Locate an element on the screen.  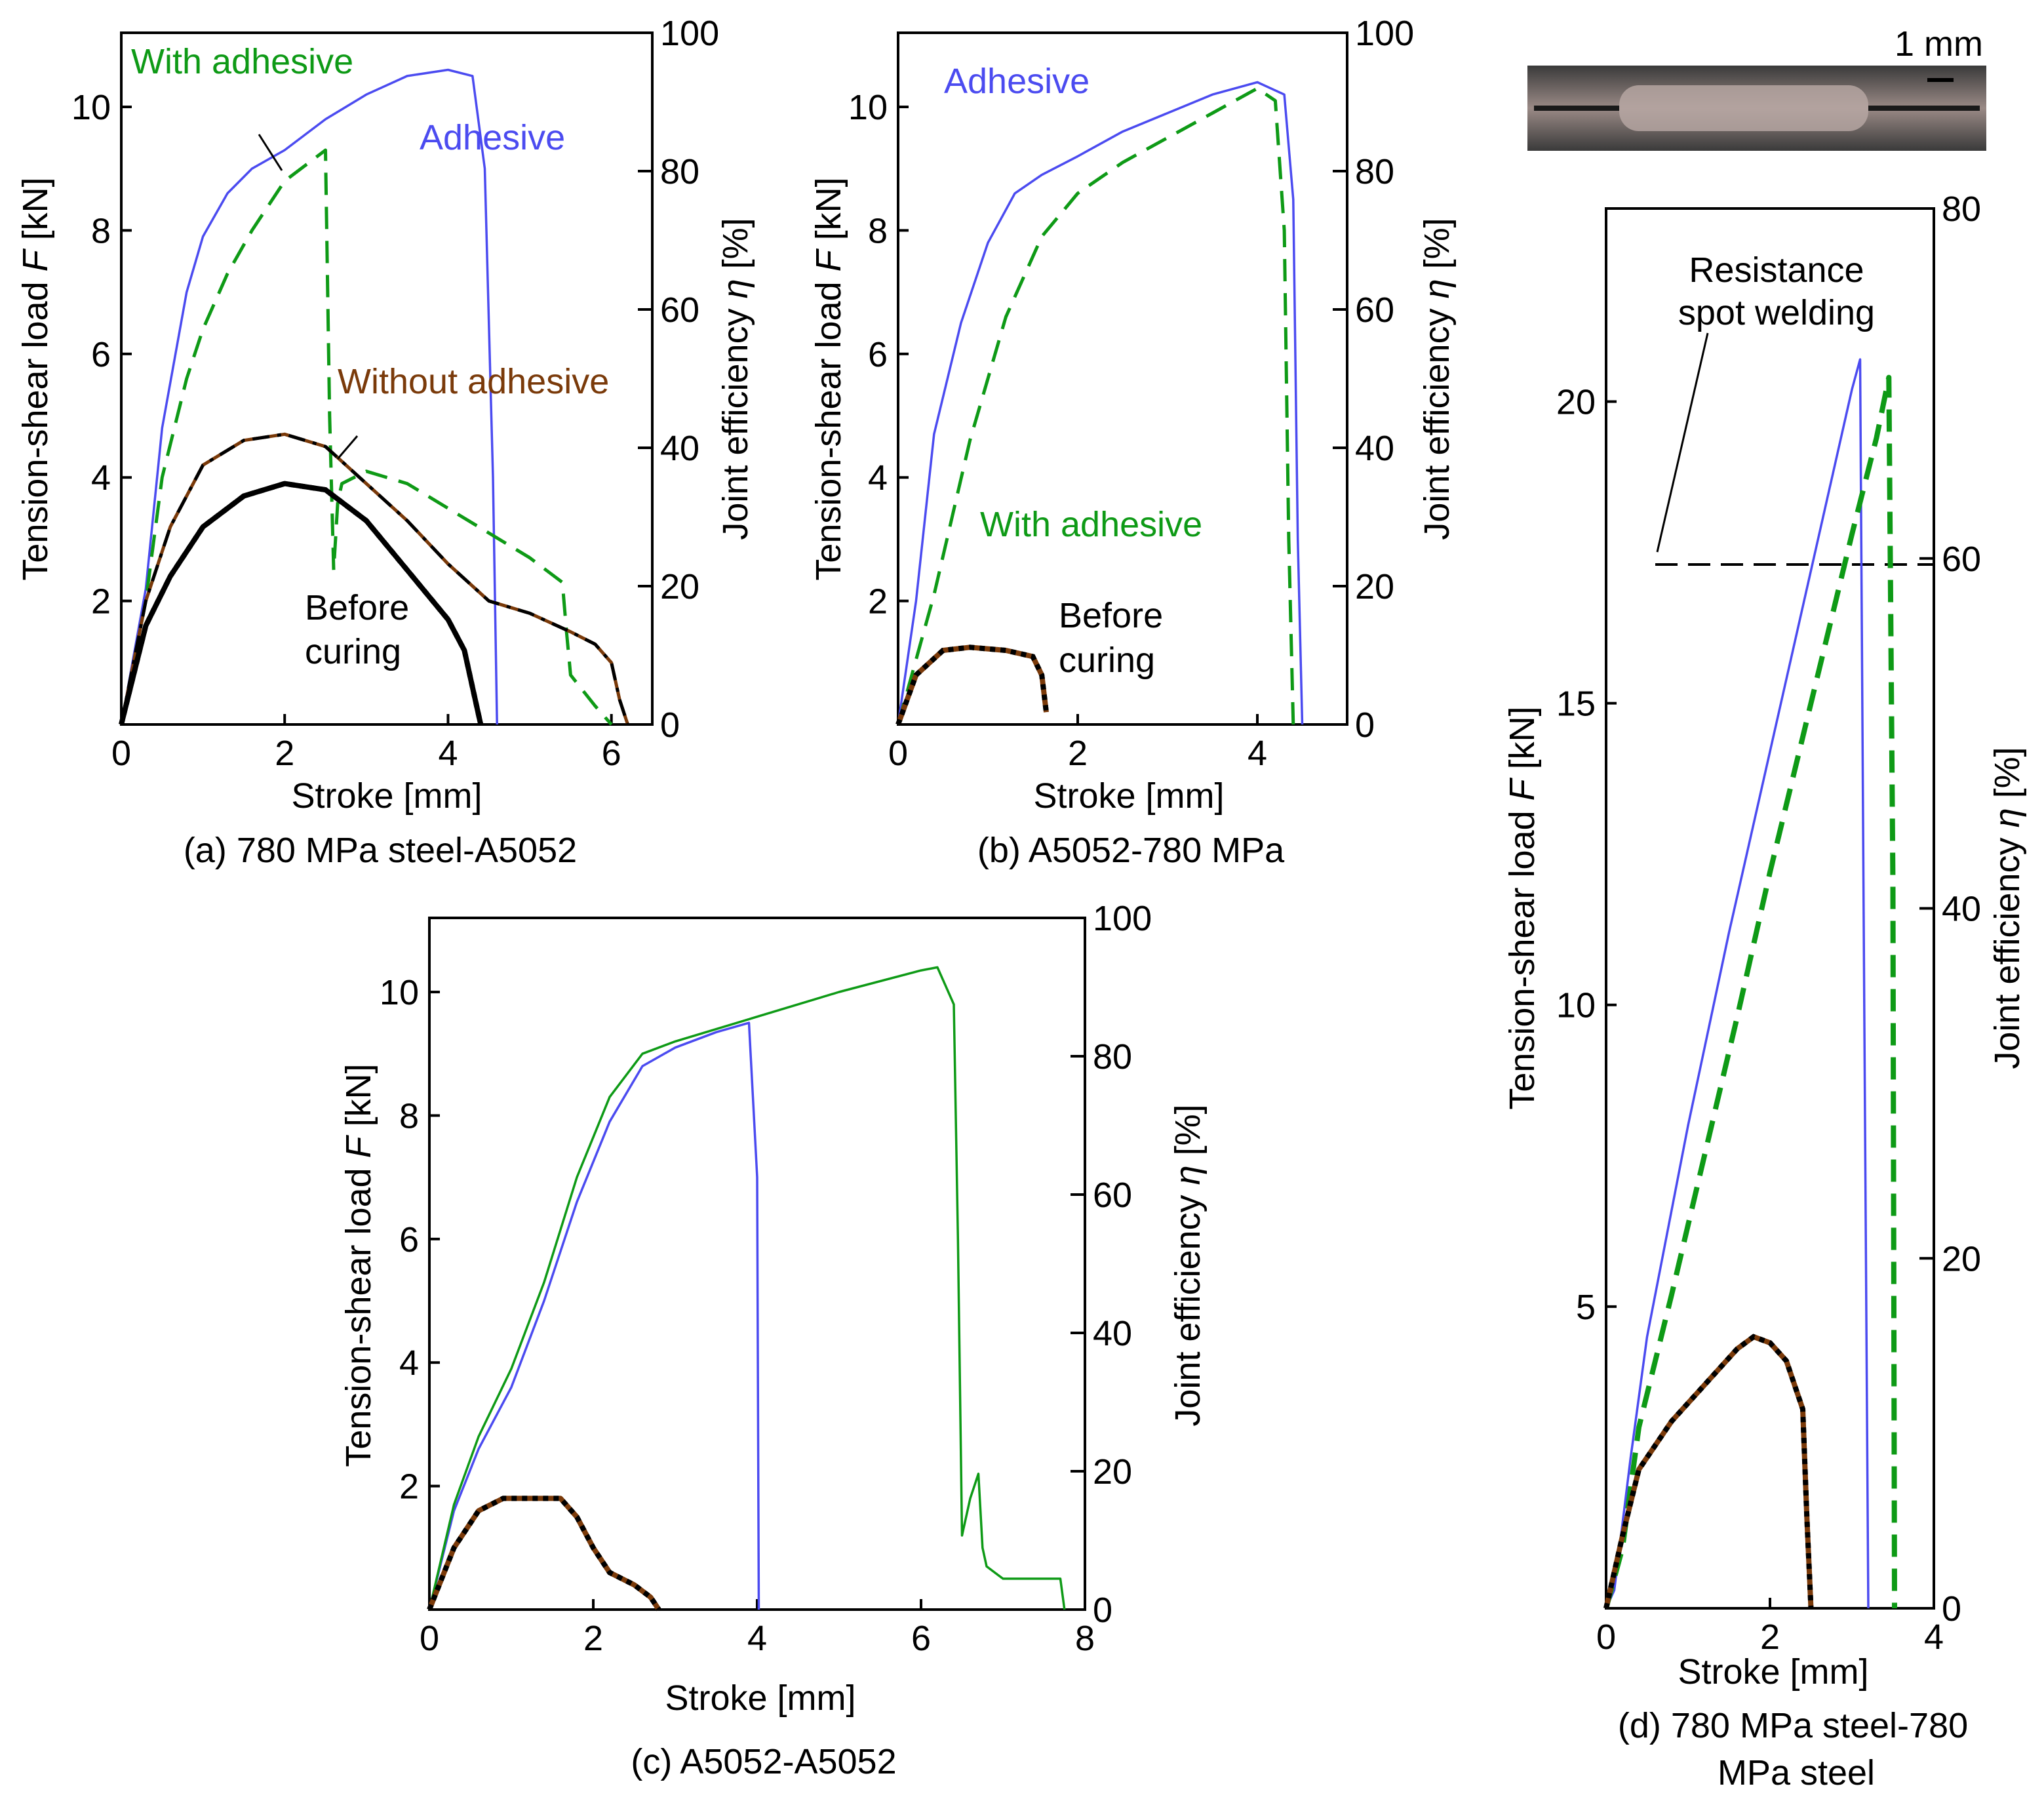
chart-a-caption: (a) 780 MPa steel-A5052 is located at coordinates (380, 850).